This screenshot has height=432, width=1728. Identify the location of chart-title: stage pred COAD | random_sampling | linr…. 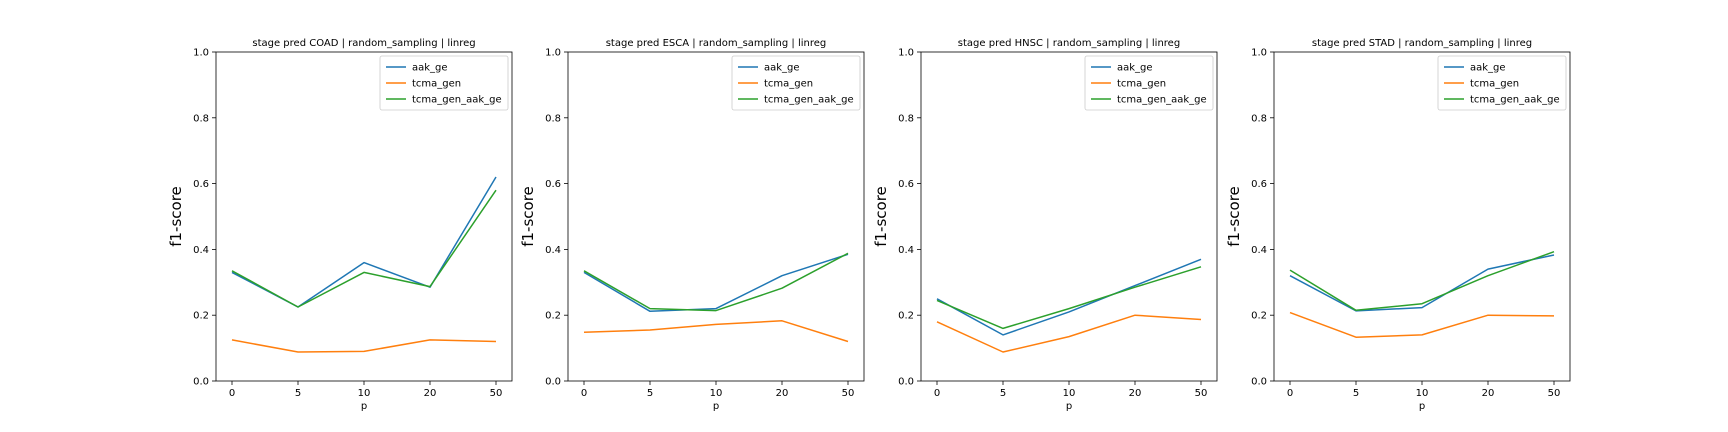
(363, 43).